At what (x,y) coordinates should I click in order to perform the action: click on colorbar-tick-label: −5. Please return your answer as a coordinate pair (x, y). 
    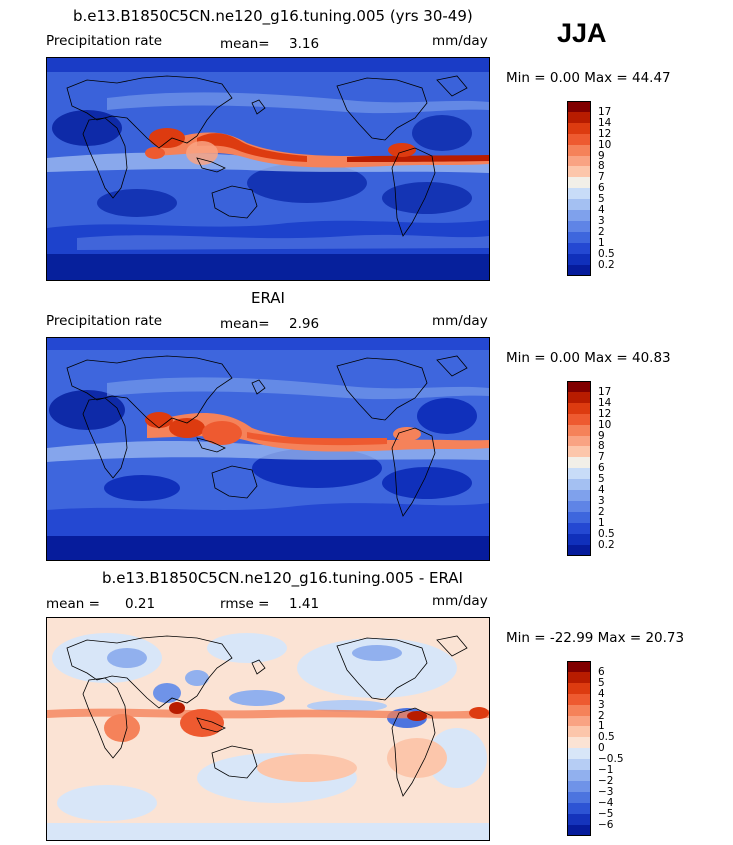
    Looking at the image, I should click on (606, 813).